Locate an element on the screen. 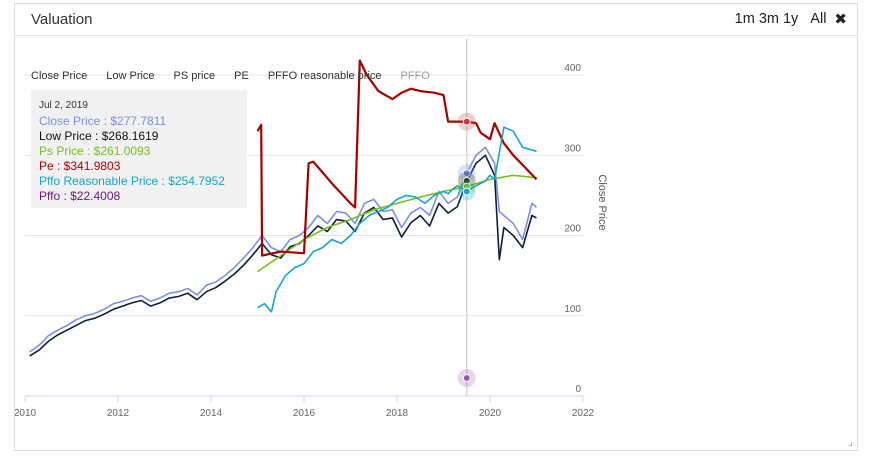 The height and width of the screenshot is (475, 895). resize-handle-icon: ⌟ is located at coordinates (850, 442).